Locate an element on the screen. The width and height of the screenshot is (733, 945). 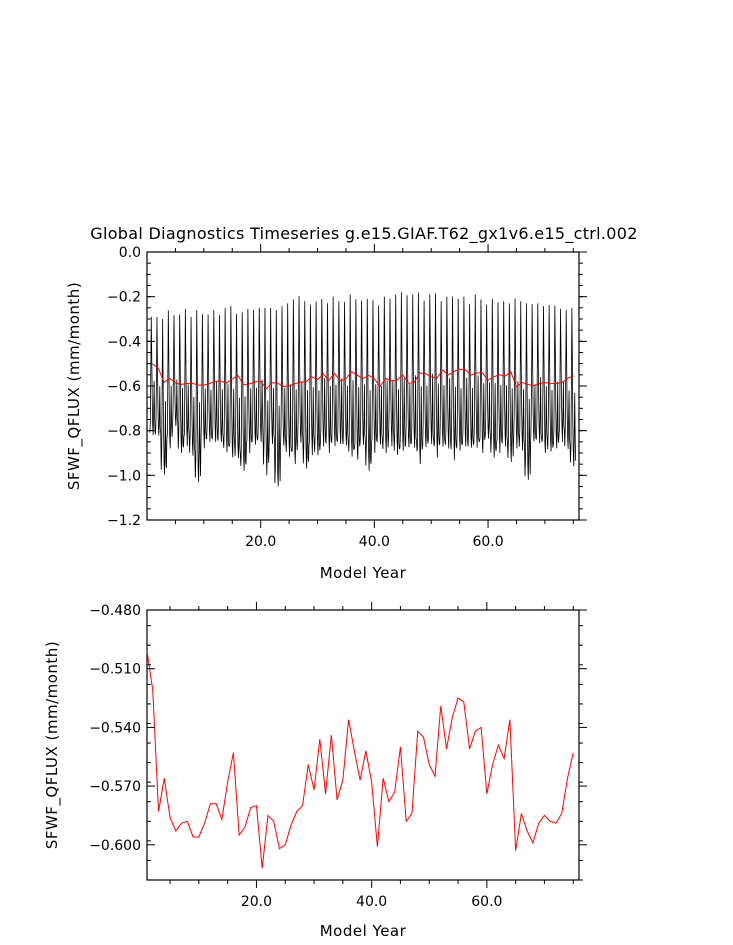
bottom-annual-mean-line is located at coordinates (360, 760).